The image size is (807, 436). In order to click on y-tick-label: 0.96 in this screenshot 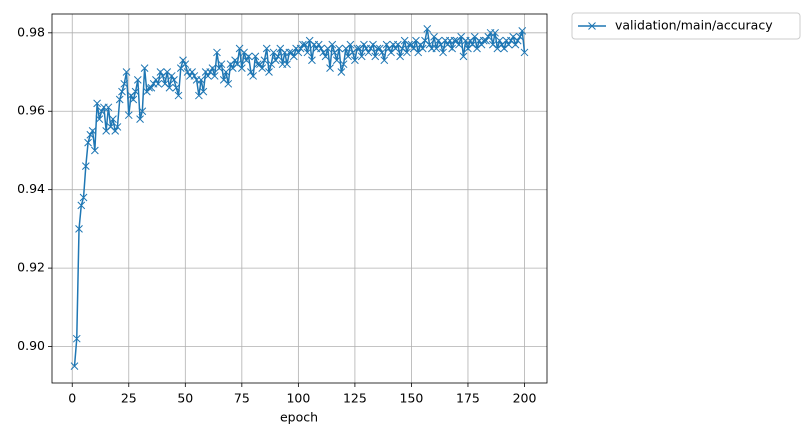, I will do `click(31, 110)`.